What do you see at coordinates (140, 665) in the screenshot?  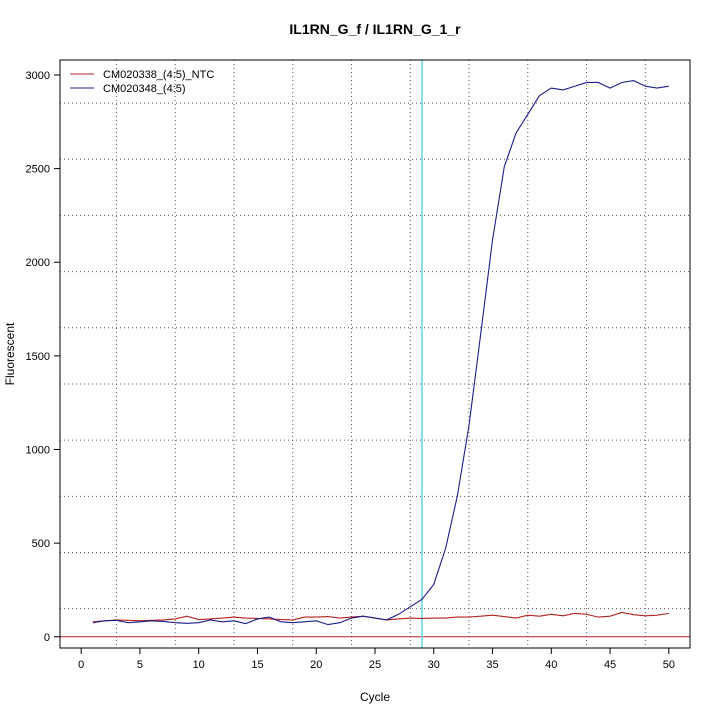 I see `x-tick-label: 5` at bounding box center [140, 665].